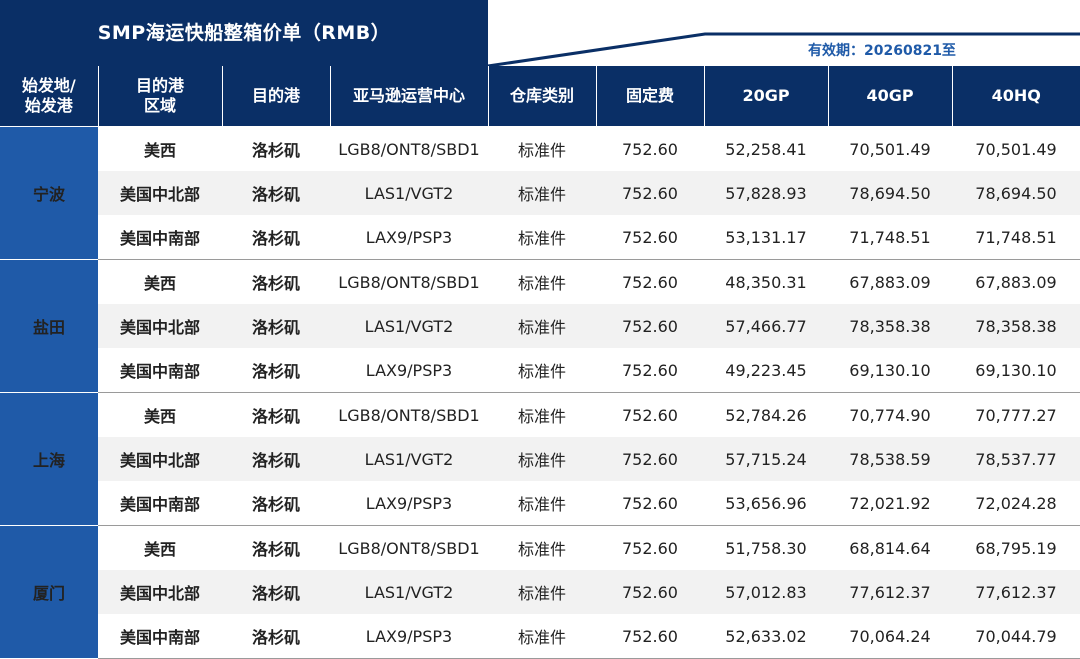 This screenshot has width=1080, height=659. I want to click on price-20gp-cell: 49,223.45, so click(766, 370).